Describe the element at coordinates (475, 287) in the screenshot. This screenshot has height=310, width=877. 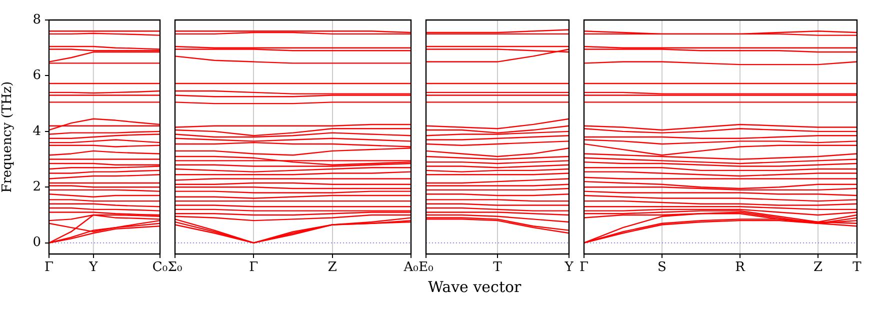
I see `x-axis-title: Wave vector` at that location.